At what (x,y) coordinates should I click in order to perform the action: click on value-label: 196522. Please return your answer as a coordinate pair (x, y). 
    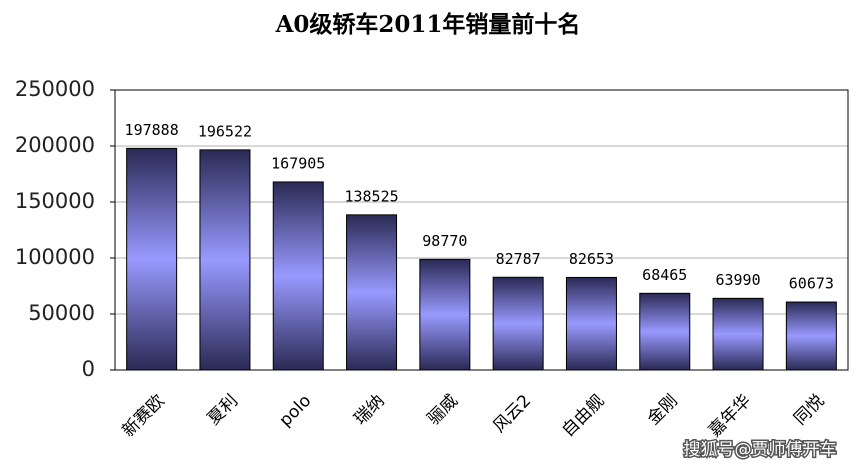
    Looking at the image, I should click on (225, 131).